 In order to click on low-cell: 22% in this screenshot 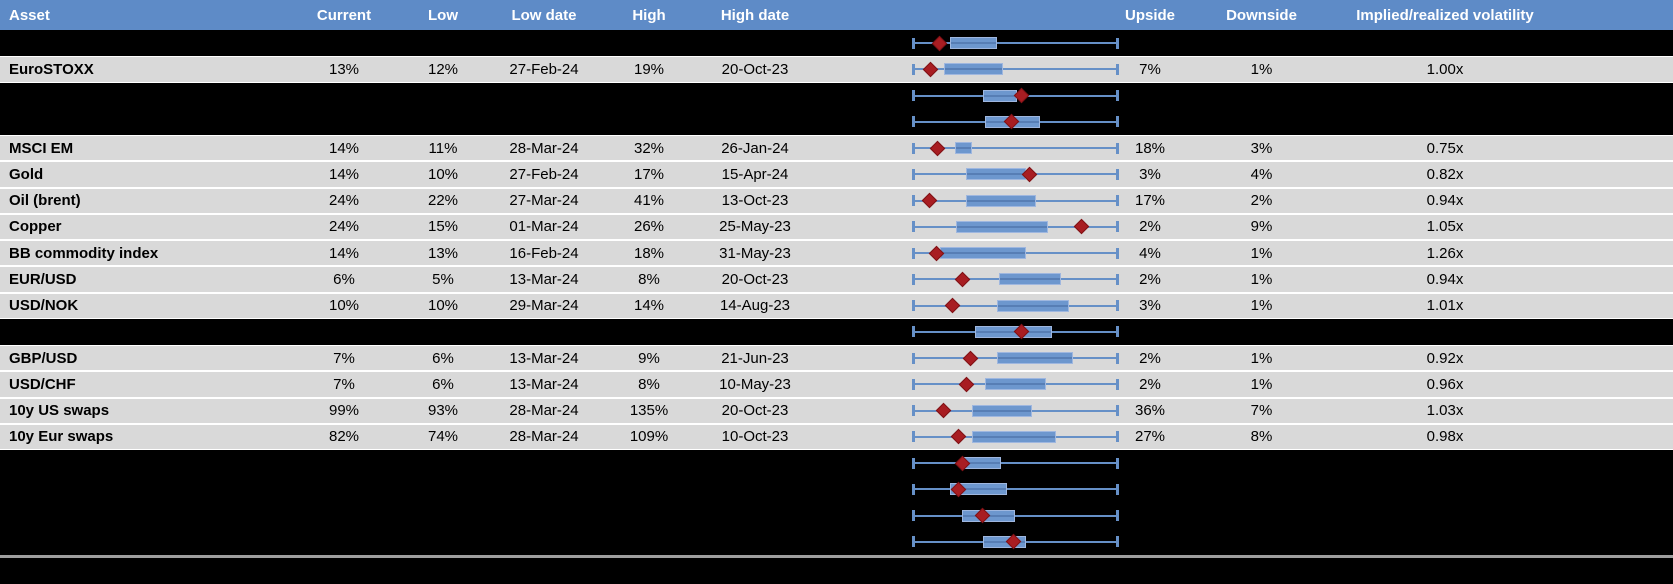, I will do `click(443, 201)`.